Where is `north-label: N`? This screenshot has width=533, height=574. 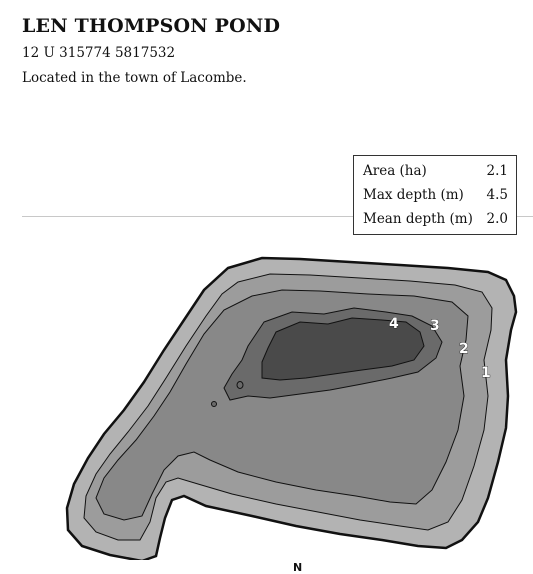
north-label: N is located at coordinates (298, 567).